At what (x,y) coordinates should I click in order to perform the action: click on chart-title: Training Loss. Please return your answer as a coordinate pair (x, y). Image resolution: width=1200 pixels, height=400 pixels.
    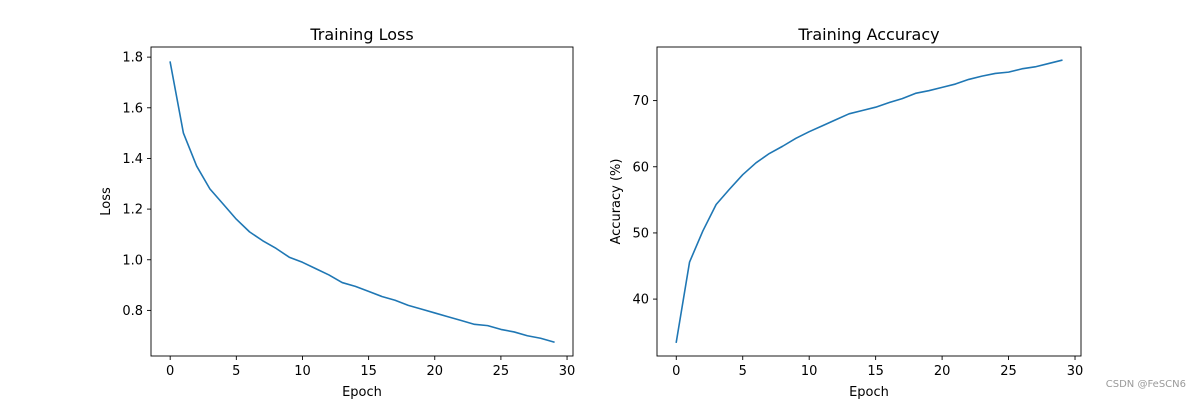
    Looking at the image, I should click on (361, 34).